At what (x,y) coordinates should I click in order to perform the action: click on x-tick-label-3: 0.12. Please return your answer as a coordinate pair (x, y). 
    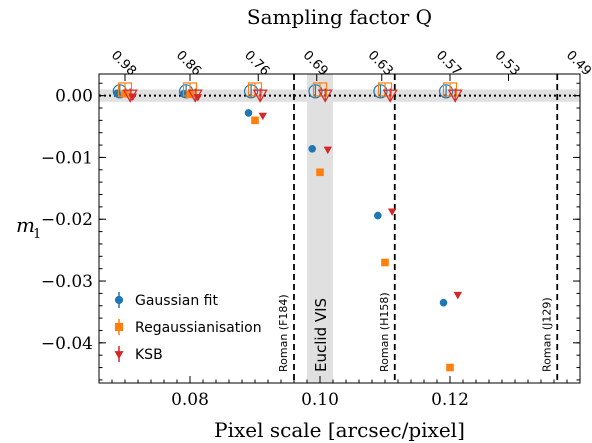
    Looking at the image, I should click on (450, 400).